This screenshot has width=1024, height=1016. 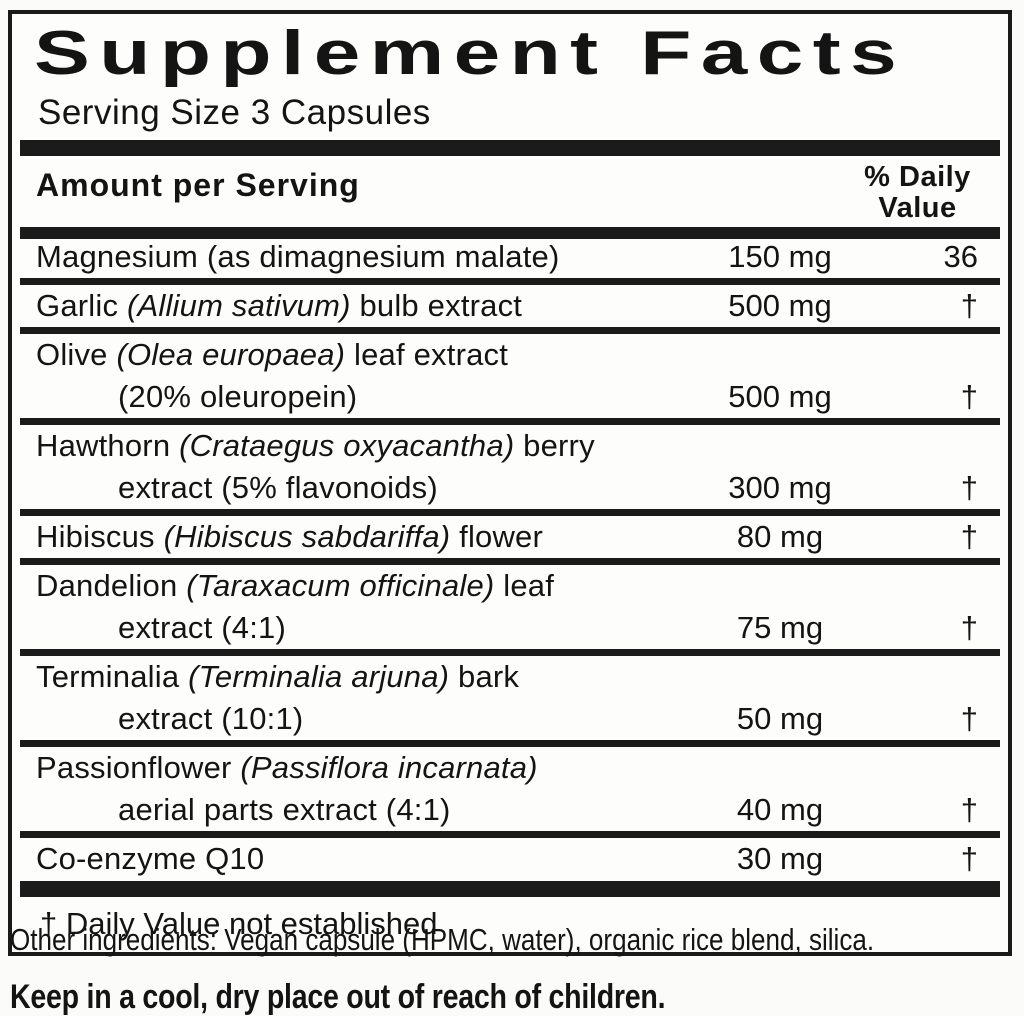 I want to click on ingredient-name-text: Olive, so click(x=76, y=354).